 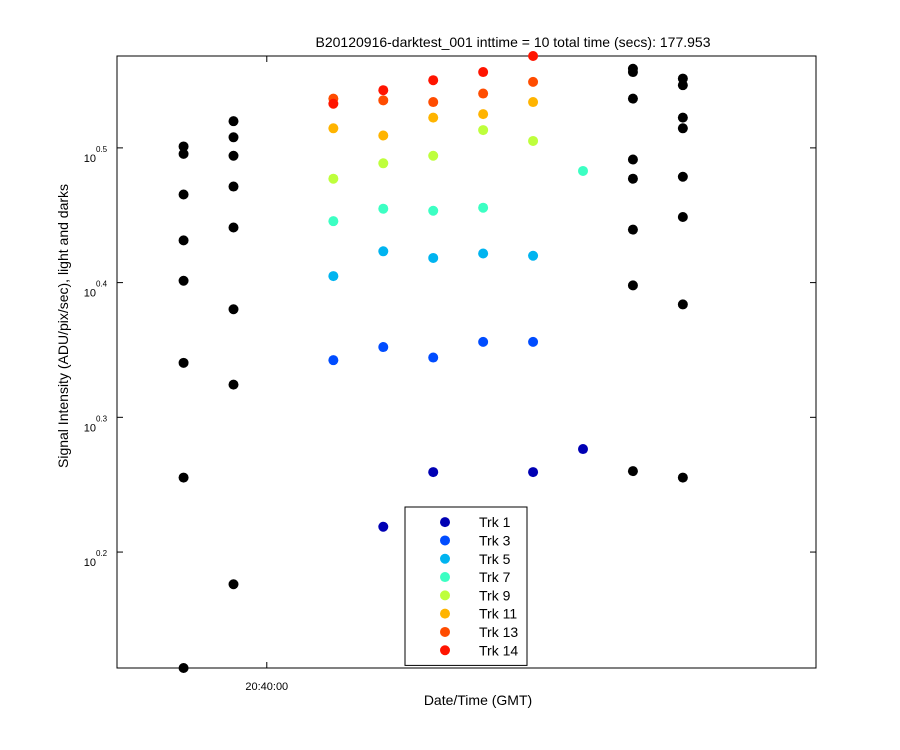 What do you see at coordinates (478, 700) in the screenshot?
I see `x-axis-label: Date/Time (GMT)` at bounding box center [478, 700].